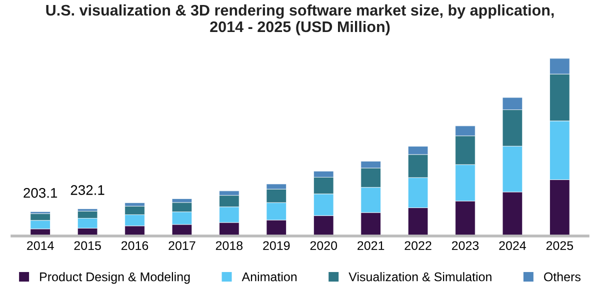 The image size is (600, 295). Describe the element at coordinates (465, 245) in the screenshot. I see `x-tick-label: 2023` at that location.